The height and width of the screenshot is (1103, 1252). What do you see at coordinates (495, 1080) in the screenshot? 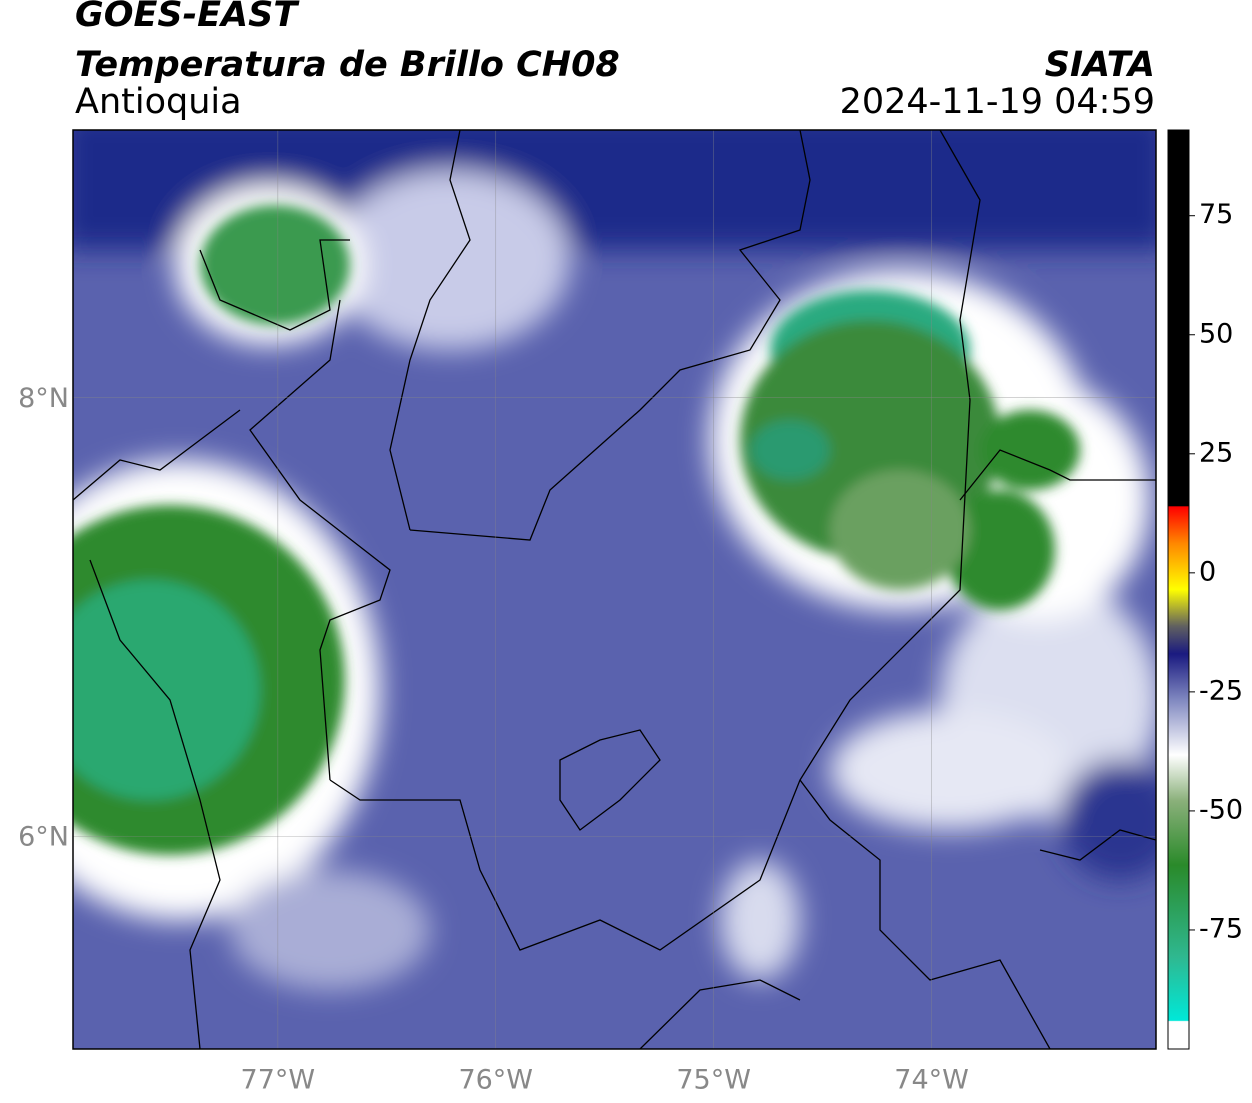
I see `x-tick-label: 76°W` at bounding box center [495, 1080].